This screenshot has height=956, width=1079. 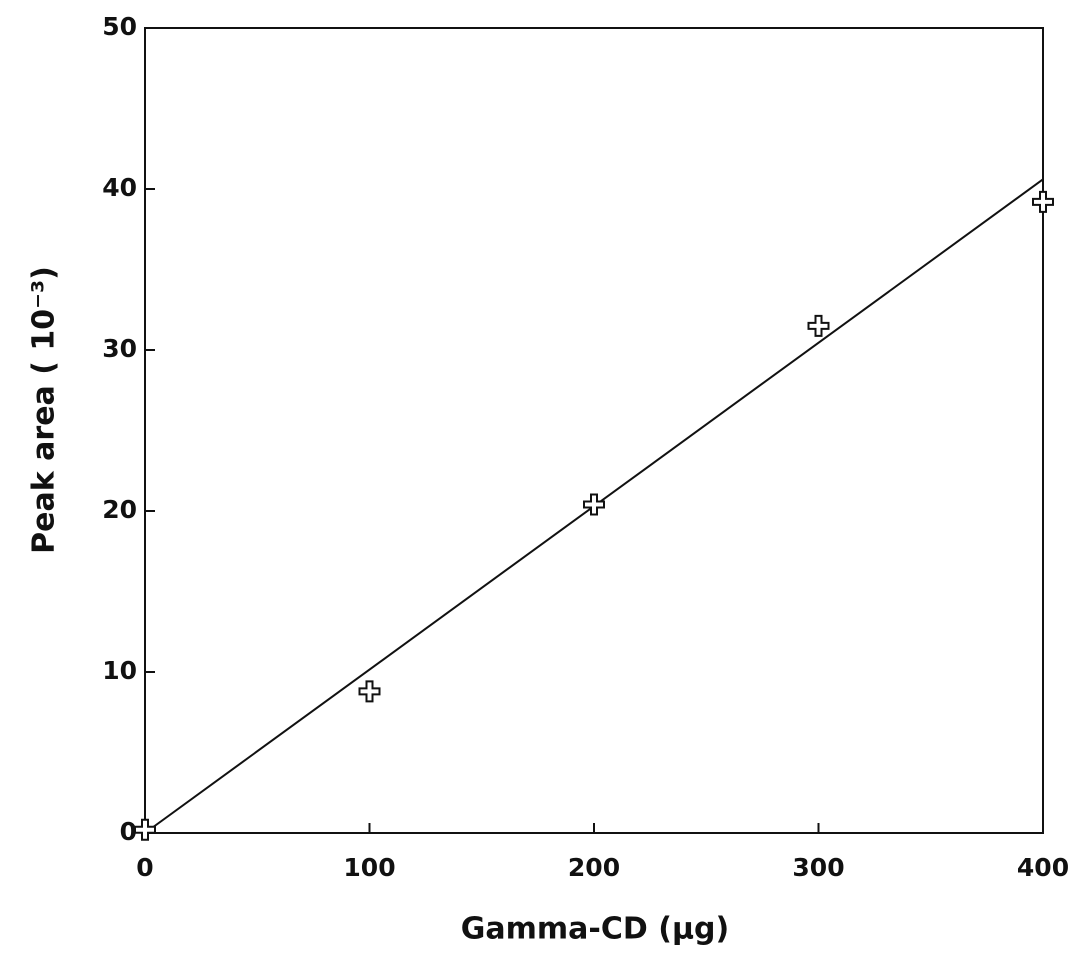 I want to click on x-tick-label: 400, so click(x=1043, y=867).